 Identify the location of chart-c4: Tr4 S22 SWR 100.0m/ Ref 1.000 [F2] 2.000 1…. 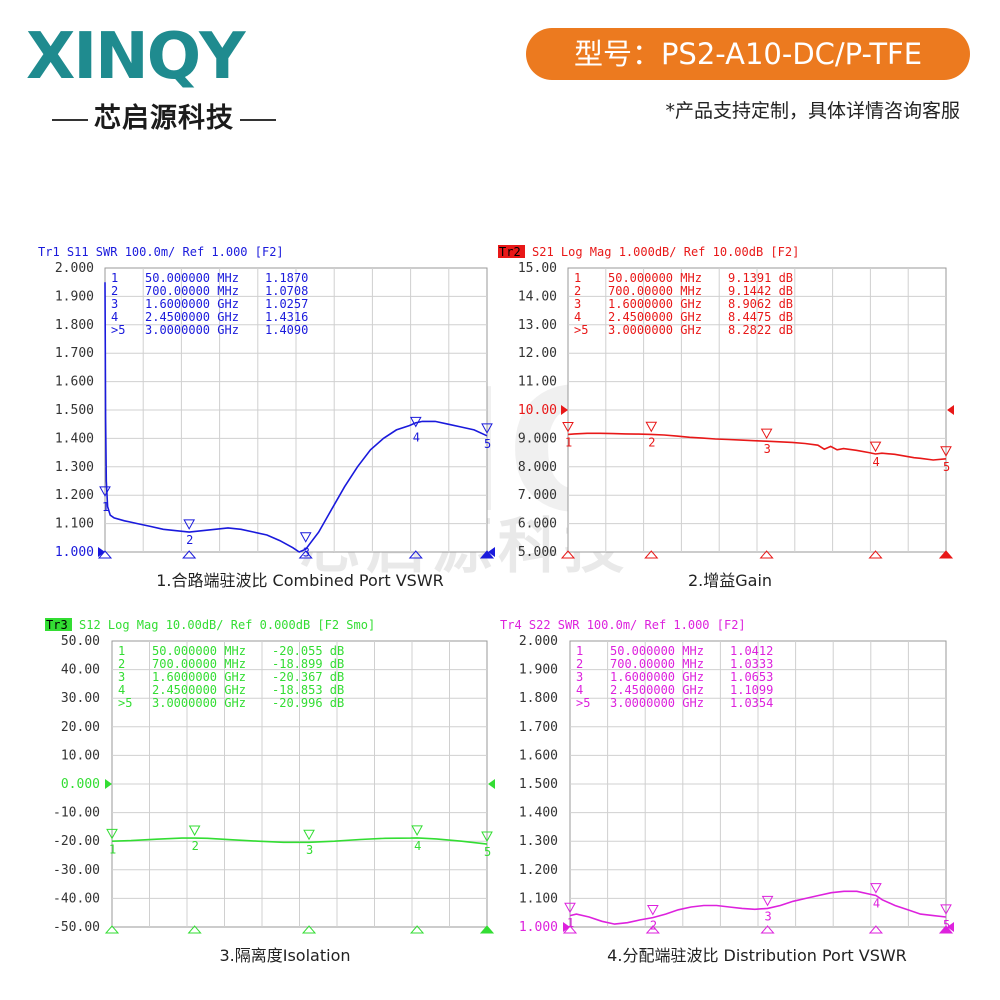
(727, 776).